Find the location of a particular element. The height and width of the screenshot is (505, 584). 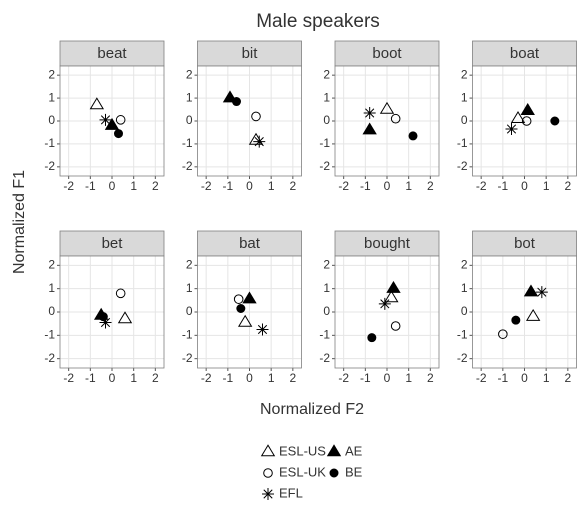

legend-label: BE is located at coordinates (354, 471).